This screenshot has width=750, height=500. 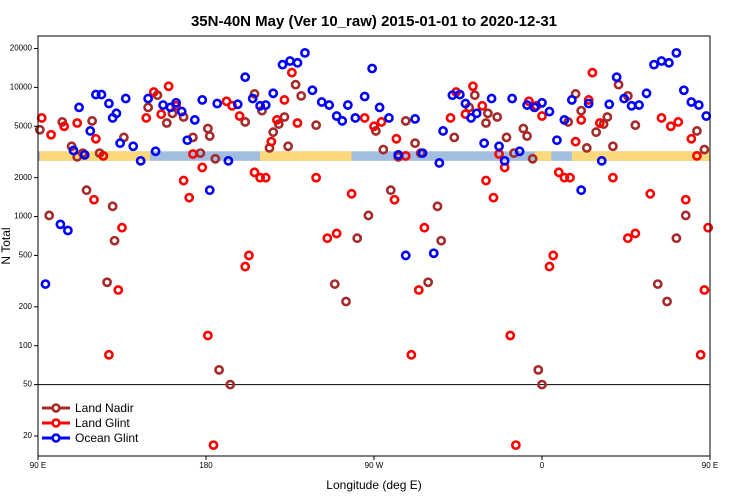 What do you see at coordinates (24, 242) in the screenshot?
I see `y-axis: 20 50 100 200 500 1000 2000 5000 10000 20000` at bounding box center [24, 242].